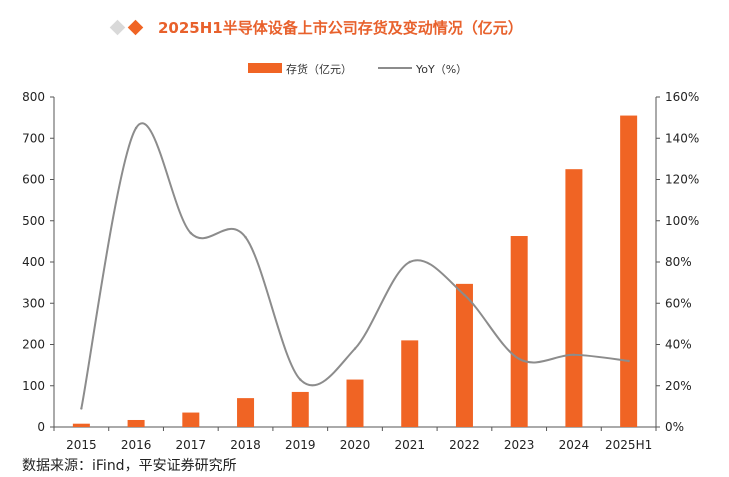 This screenshot has height=477, width=729. I want to click on left-tick-label: 0, so click(41, 427).